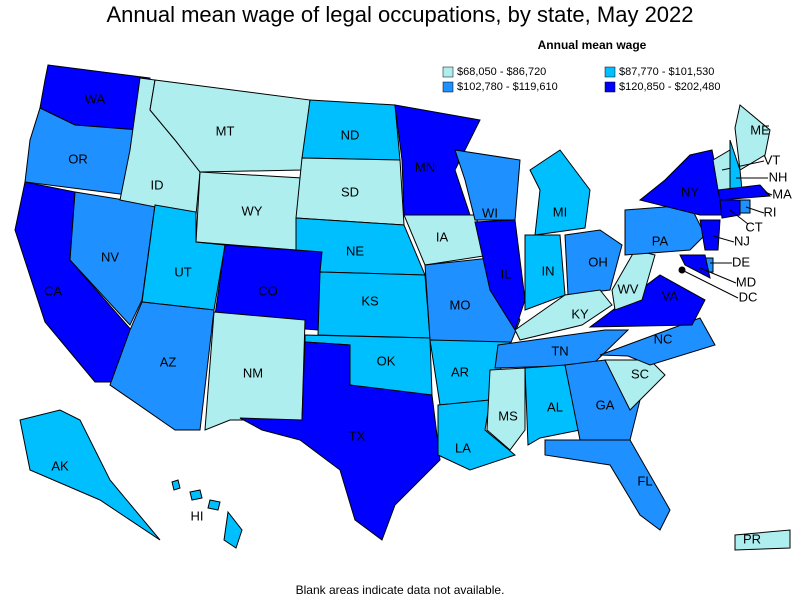 The width and height of the screenshot is (800, 600). I want to click on state-label: SC, so click(640, 373).